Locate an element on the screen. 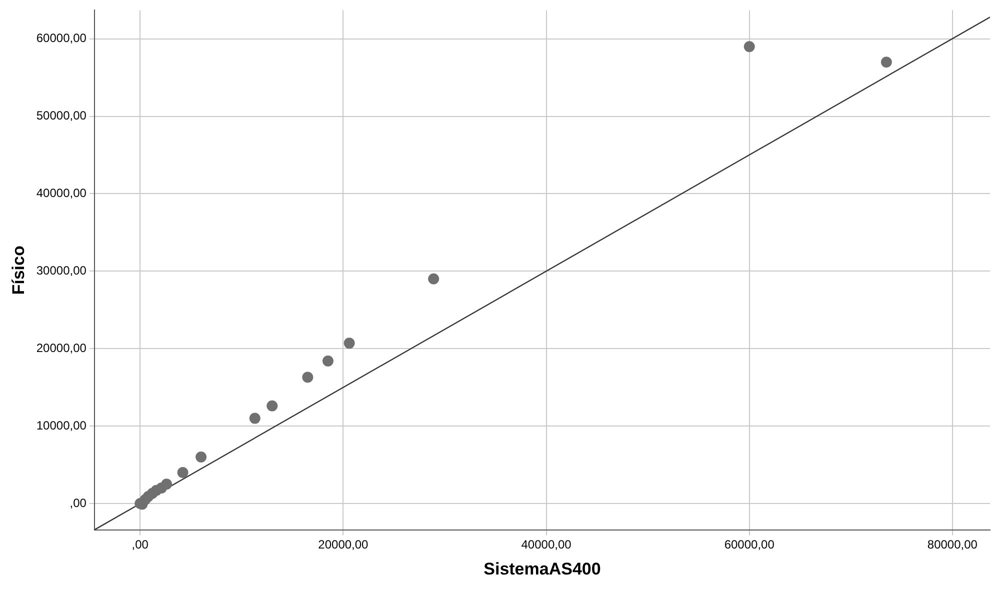 This screenshot has height=589, width=996. x-tick-label: 40000,00 is located at coordinates (546, 545).